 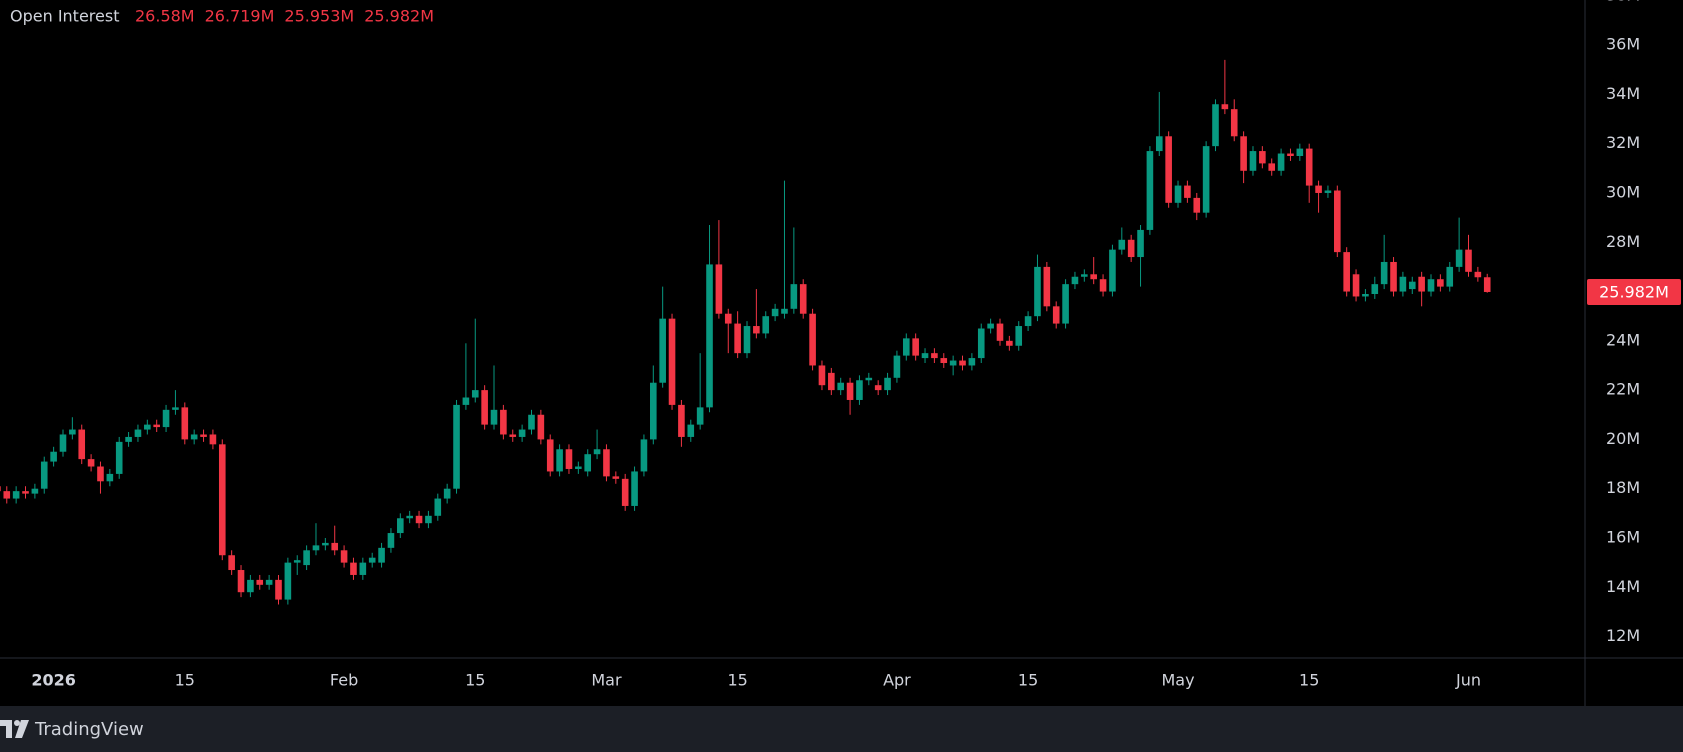 I want to click on last-value-tag, so click(x=1634, y=291).